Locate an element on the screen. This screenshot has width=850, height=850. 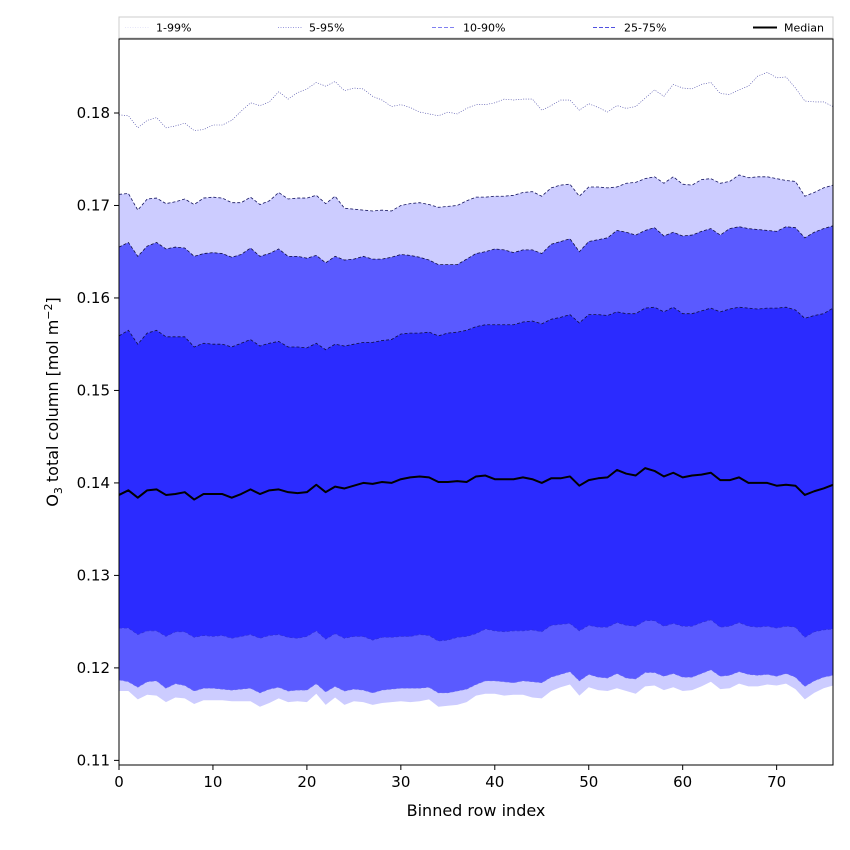
legend-label: 5-95% is located at coordinates (326, 28).